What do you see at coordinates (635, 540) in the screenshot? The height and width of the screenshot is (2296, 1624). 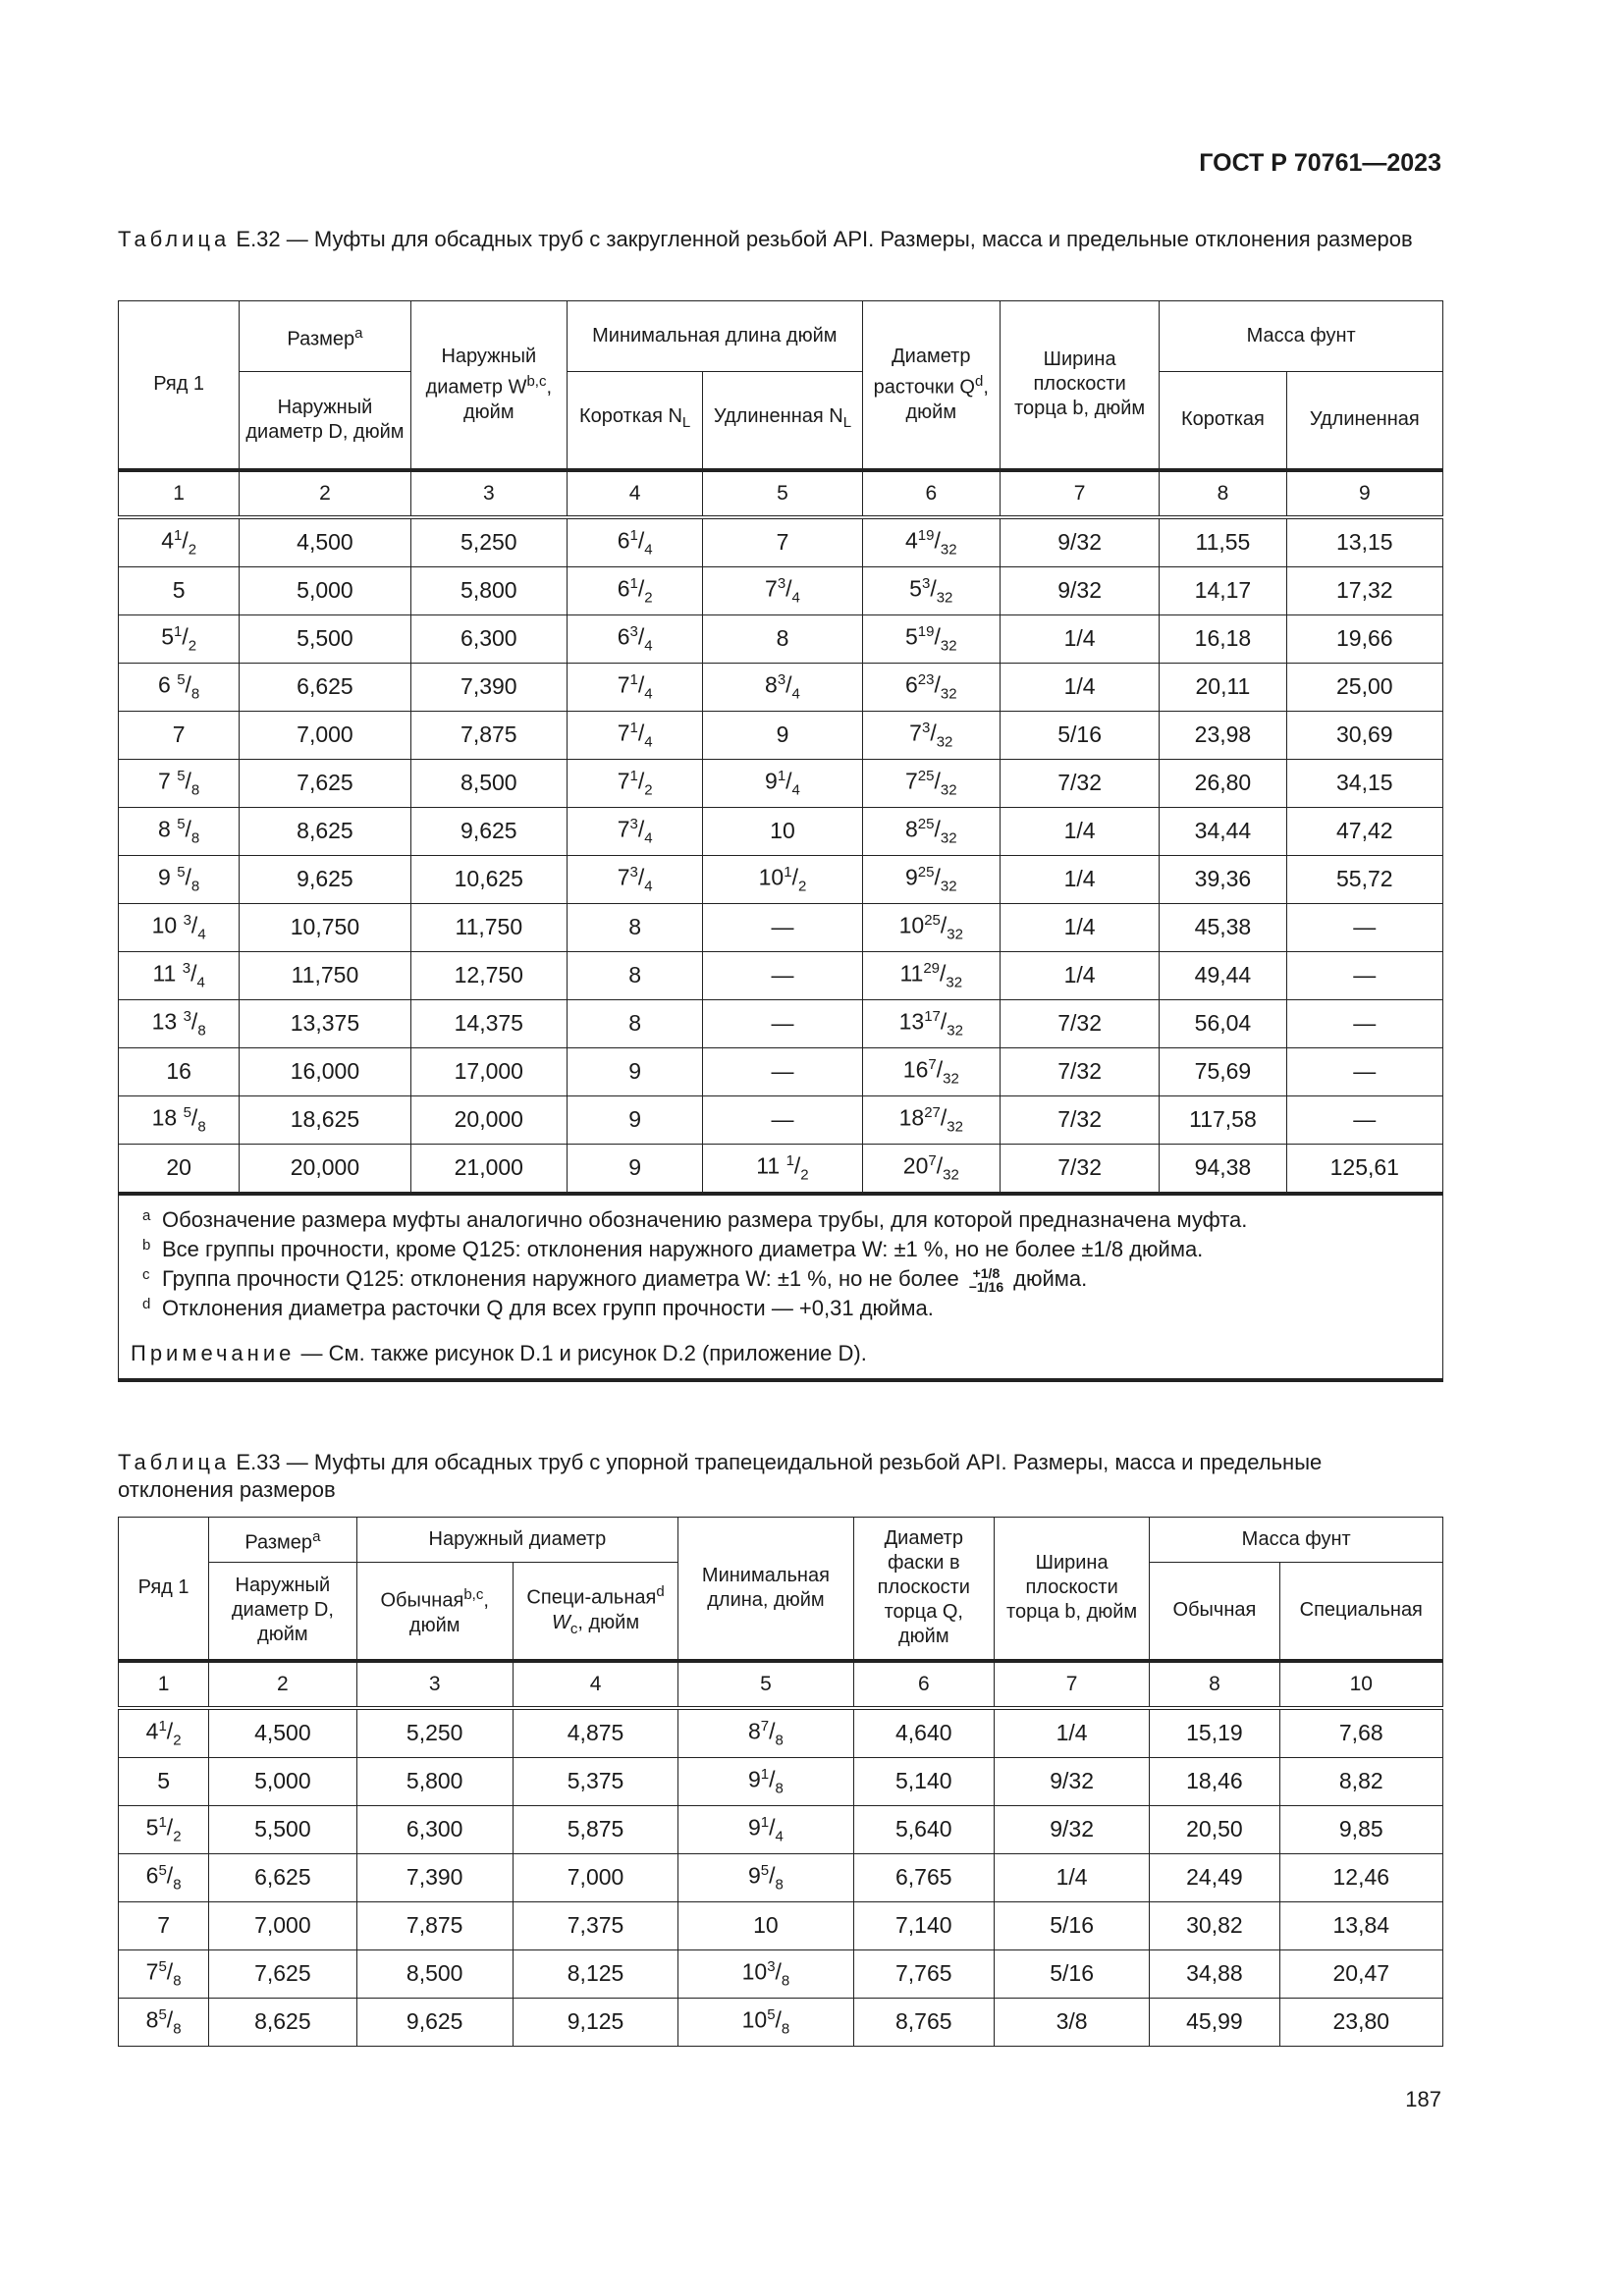 I see `table-cell: 61/4` at bounding box center [635, 540].